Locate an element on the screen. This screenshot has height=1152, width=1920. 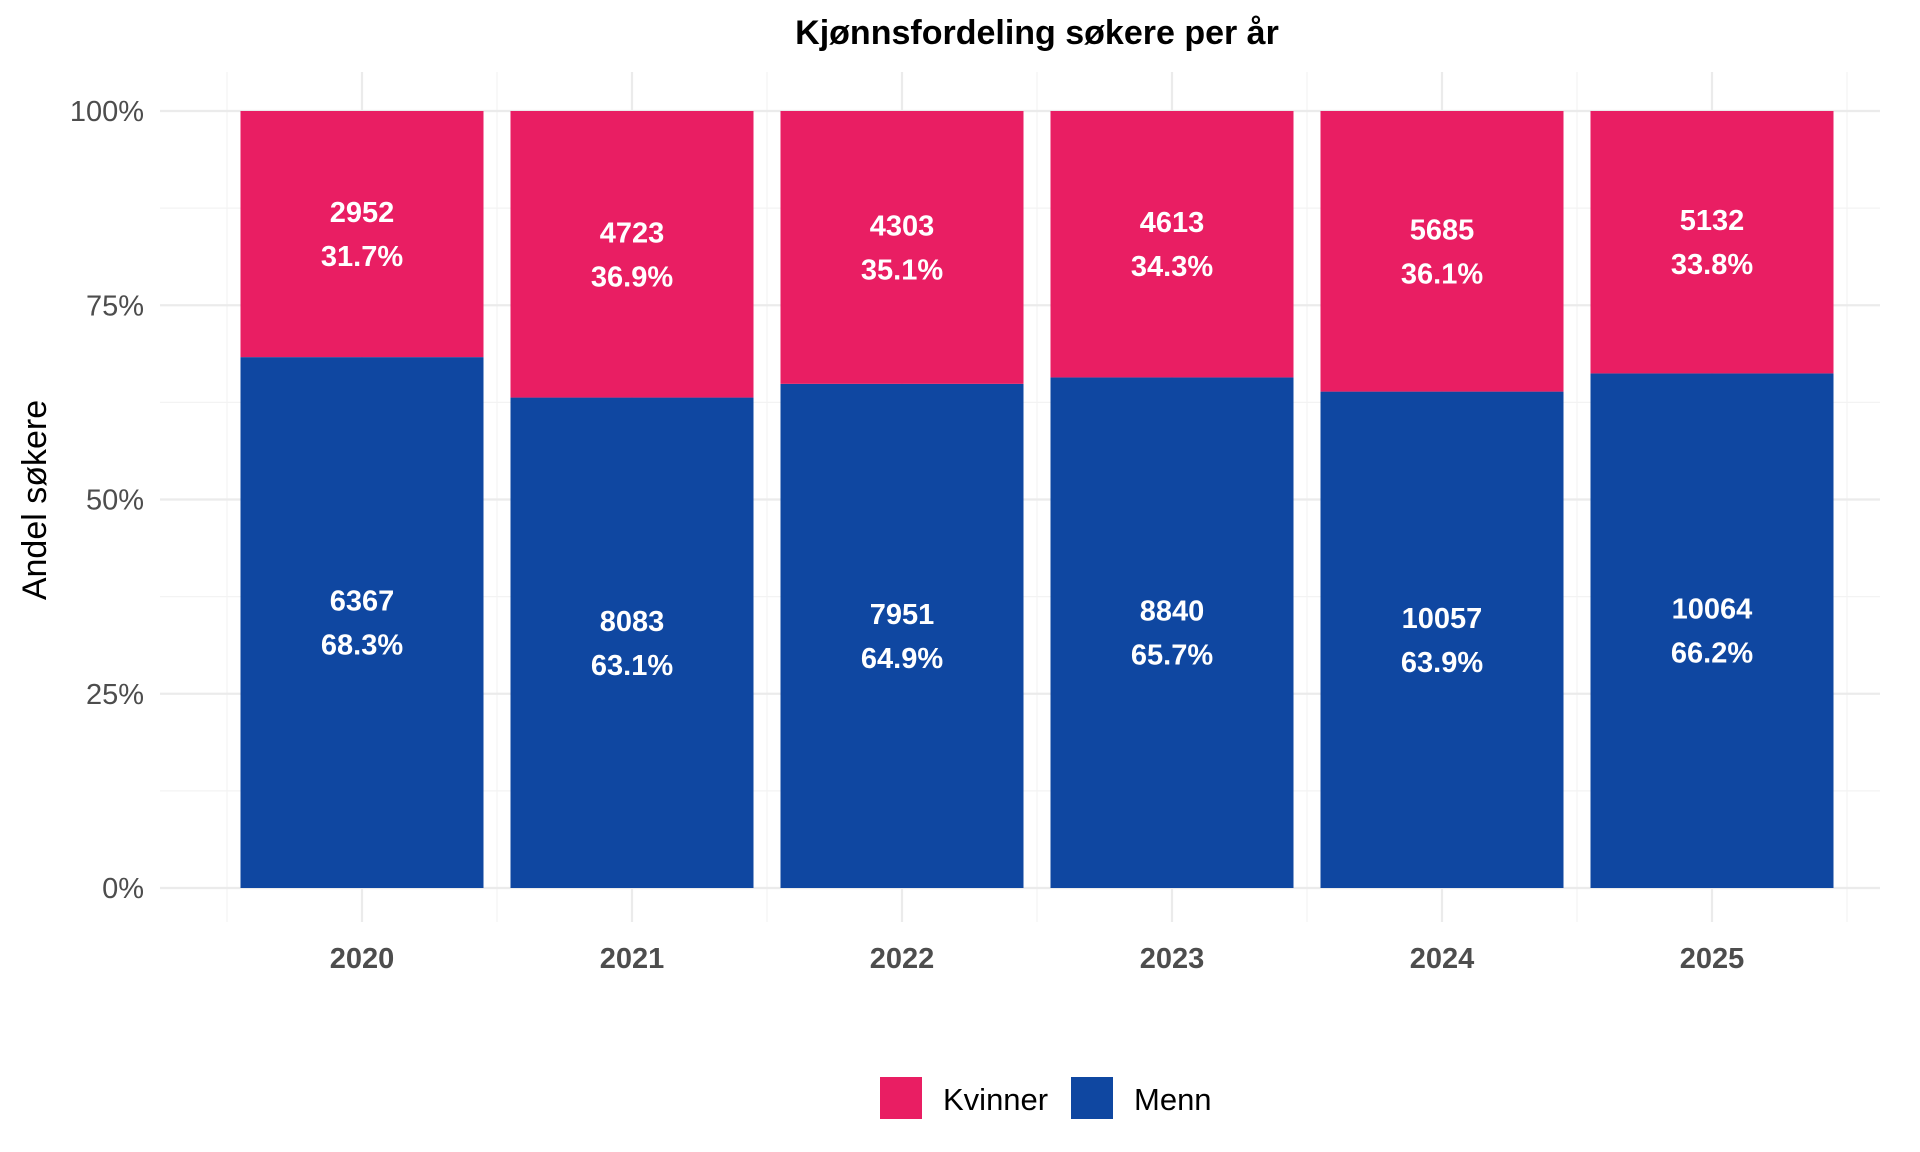
data-label-percent: 64.9% is located at coordinates (902, 659).